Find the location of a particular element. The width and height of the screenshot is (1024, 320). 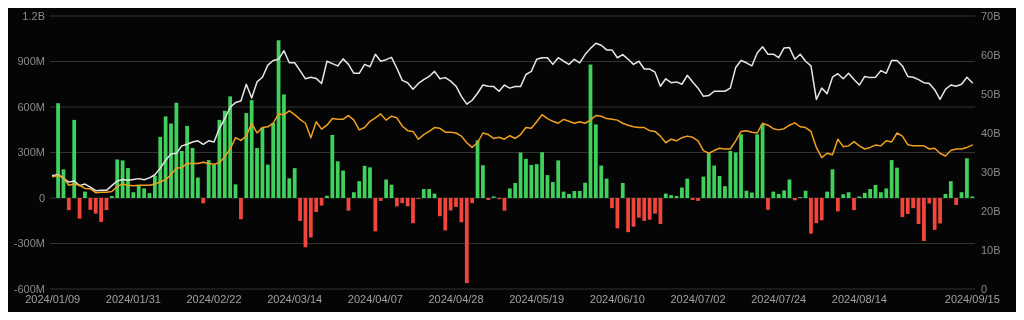

y2-tick-label: 0 is located at coordinates (984, 288).